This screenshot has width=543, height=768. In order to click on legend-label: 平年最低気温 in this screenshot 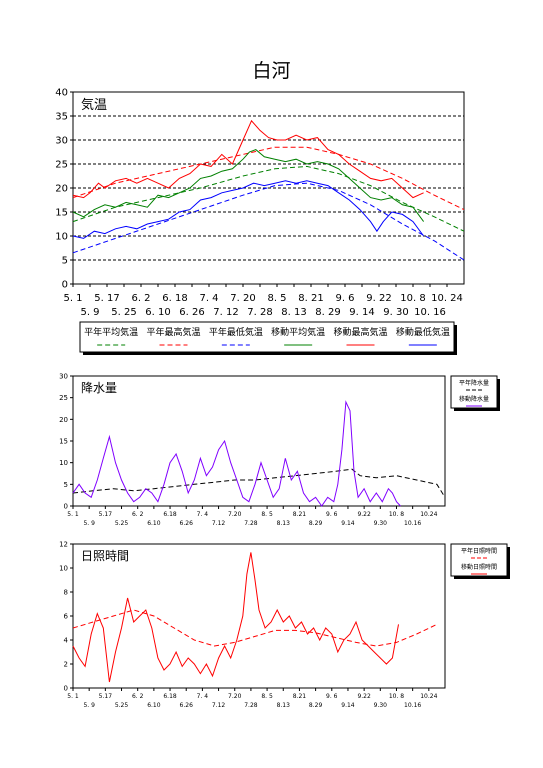, I will do `click(236, 332)`.